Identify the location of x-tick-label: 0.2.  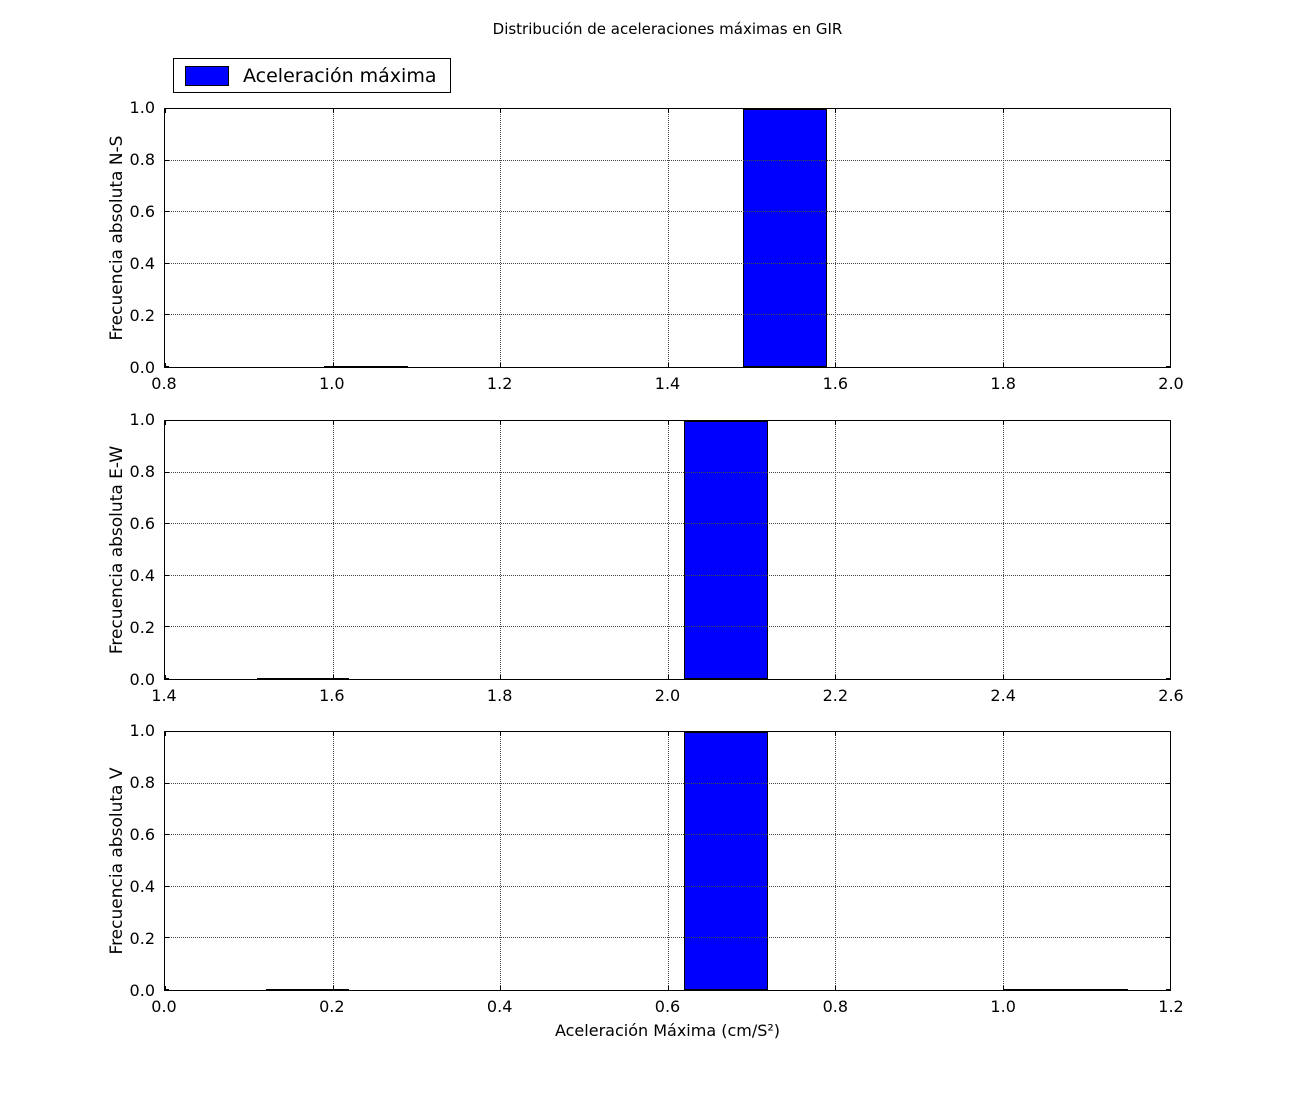
(332, 1006).